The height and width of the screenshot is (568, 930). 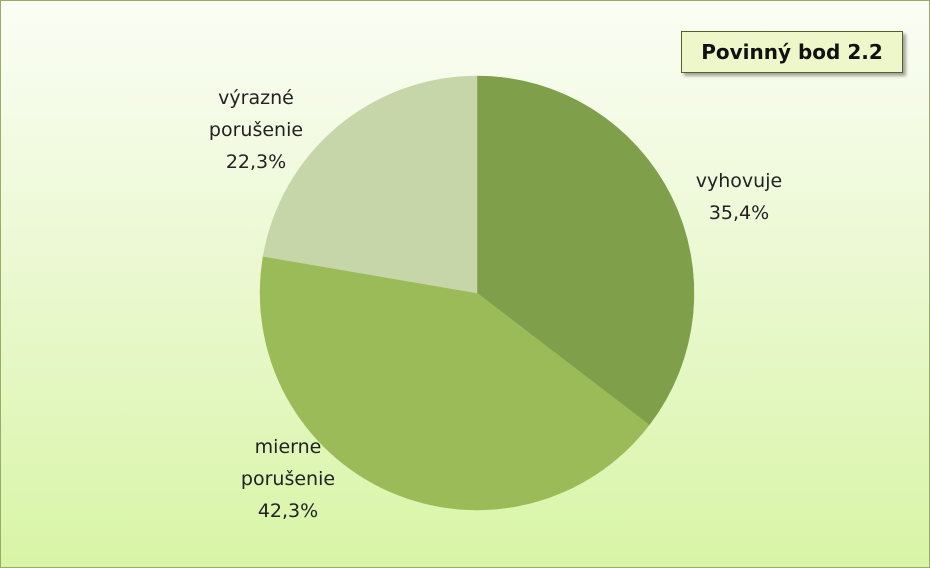 I want to click on slice-label: mierne porušenie, so click(x=288, y=463).